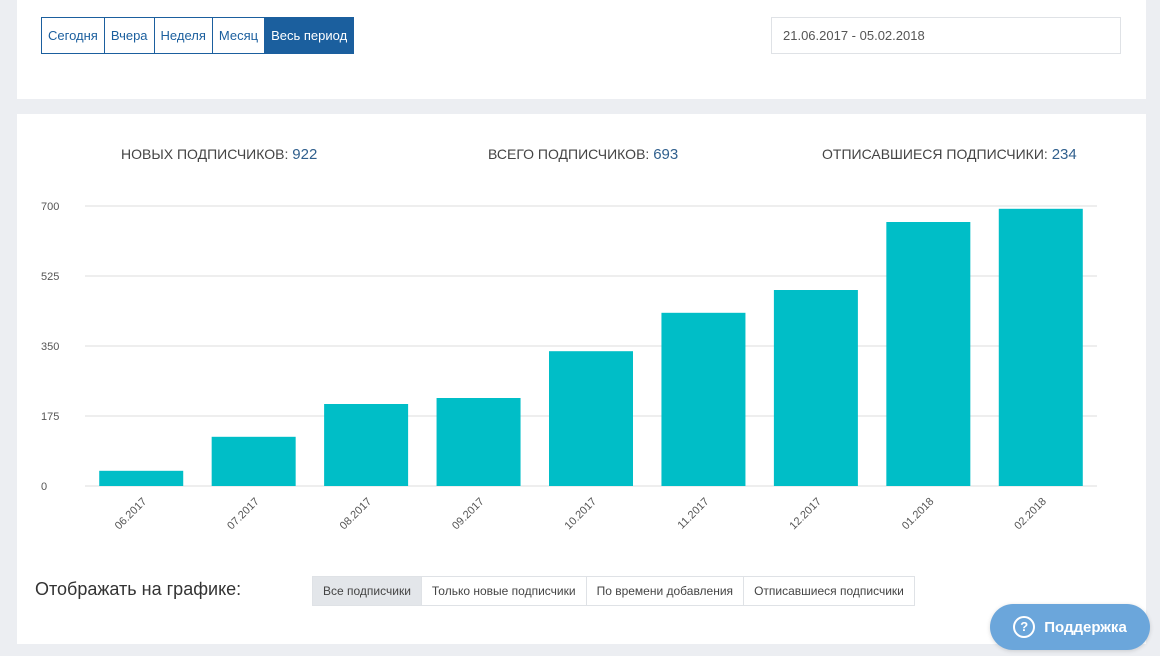  What do you see at coordinates (928, 354) in the screenshot?
I see `bar-01.2018` at bounding box center [928, 354].